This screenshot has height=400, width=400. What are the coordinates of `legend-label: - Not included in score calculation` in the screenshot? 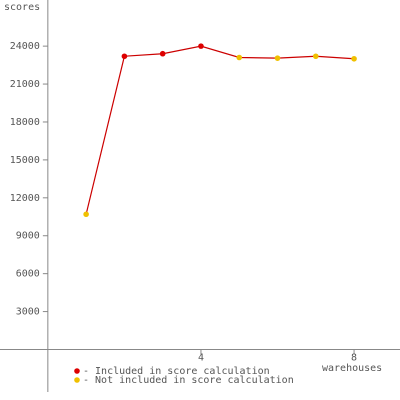 It's located at (188, 380).